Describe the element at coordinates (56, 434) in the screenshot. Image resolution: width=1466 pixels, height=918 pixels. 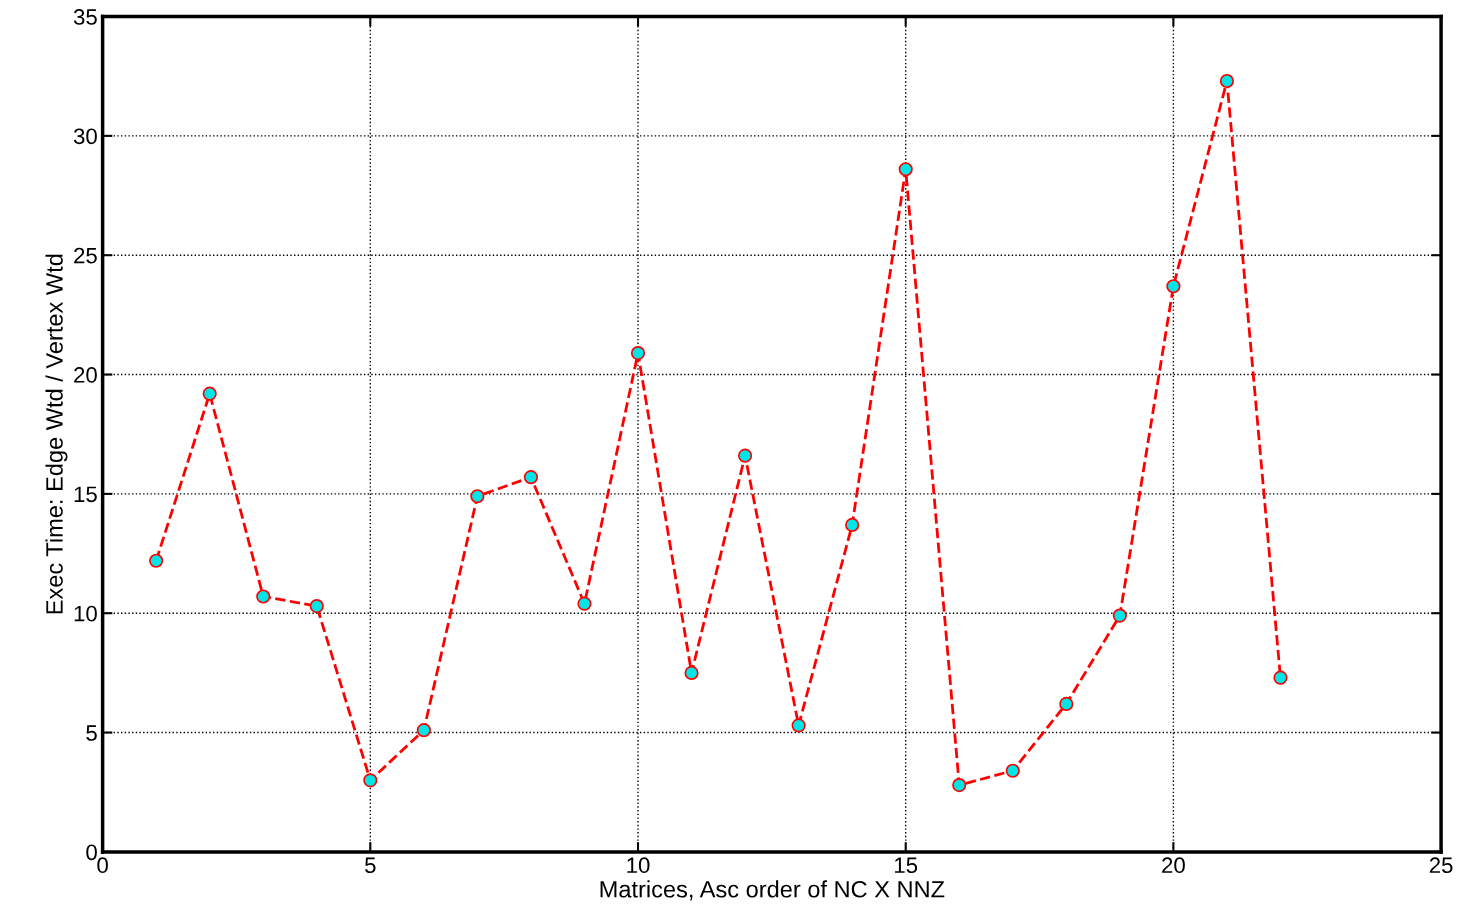
I see `y-axis-title: Exec Time: Edge Wtd / Vertex Wtd` at that location.